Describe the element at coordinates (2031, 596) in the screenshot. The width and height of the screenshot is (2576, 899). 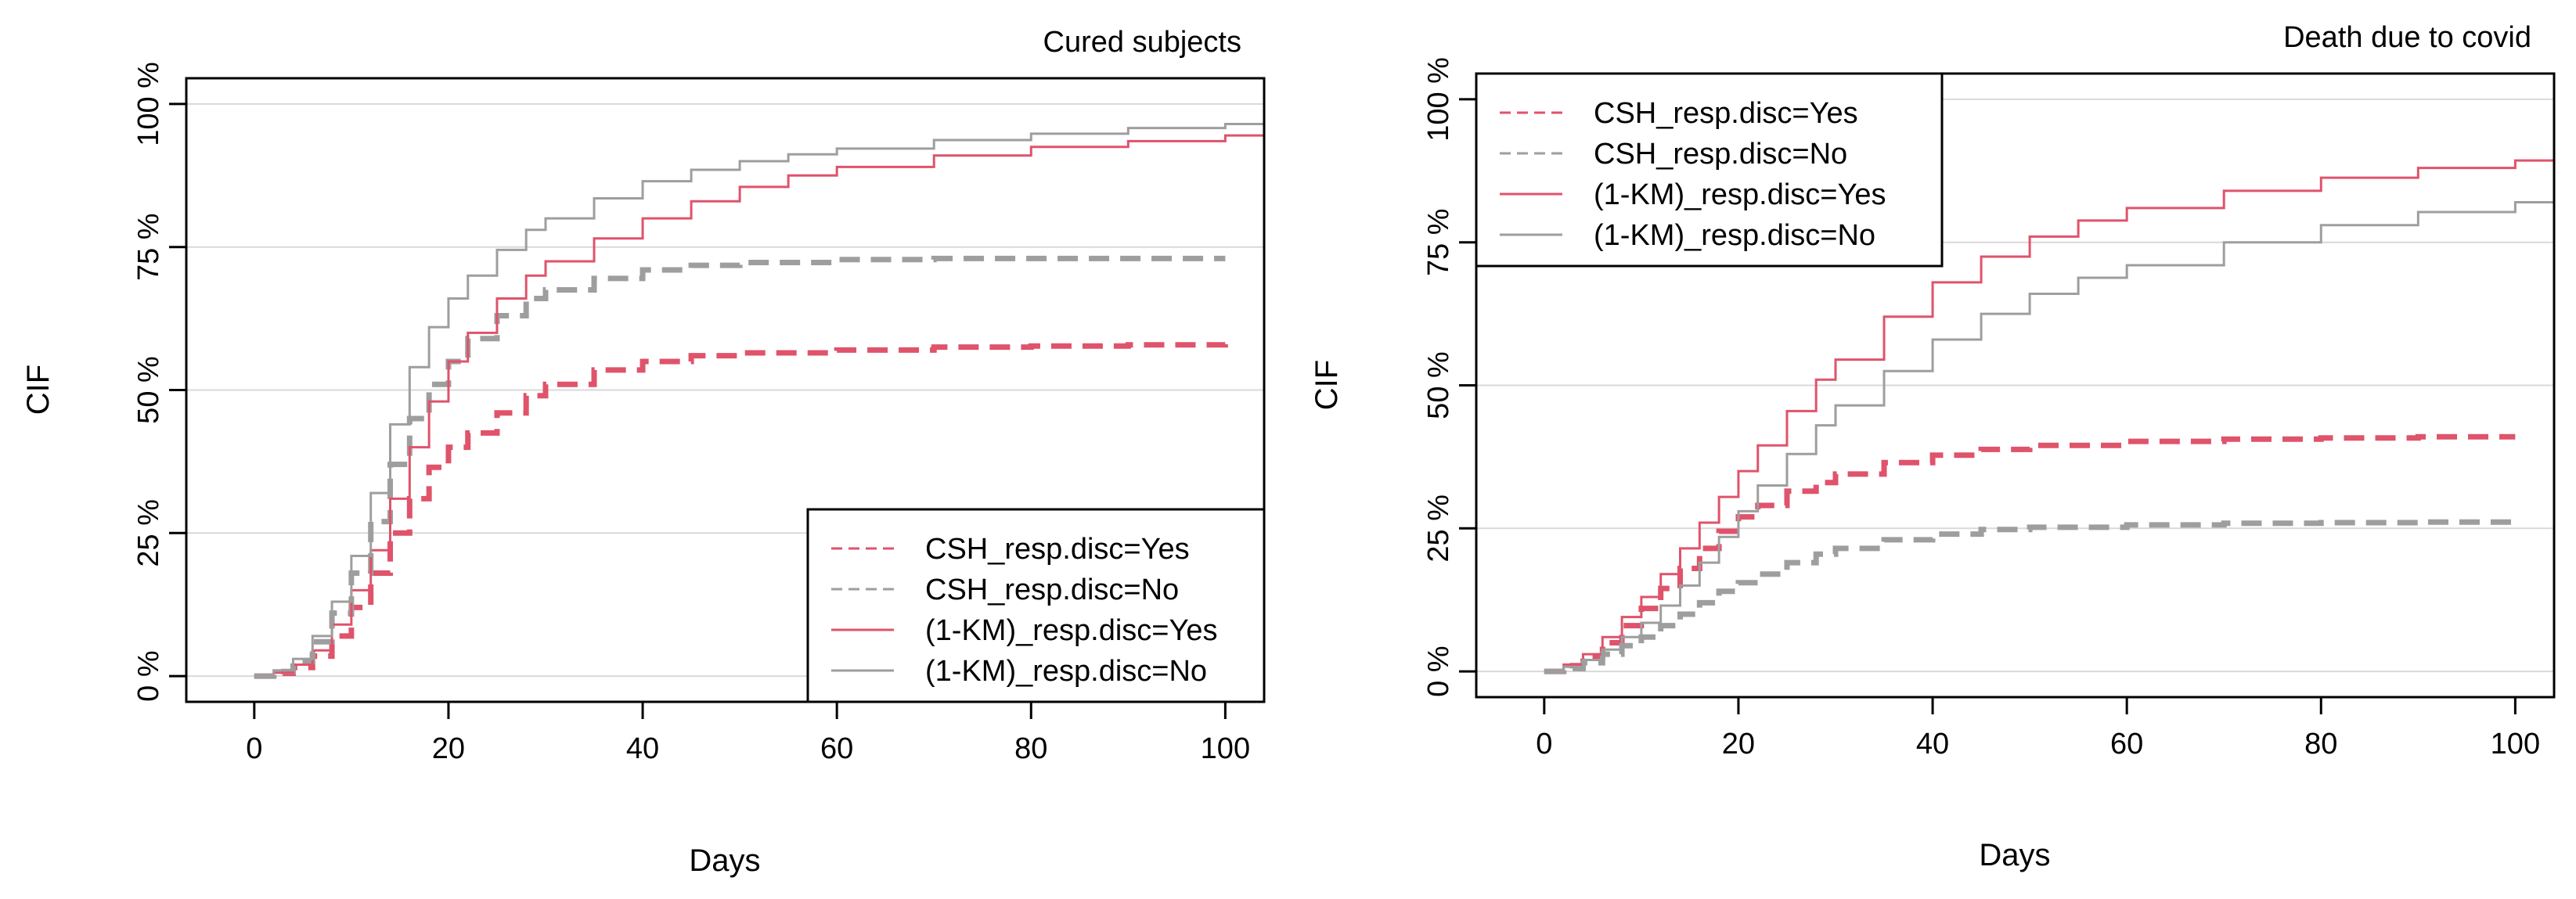
I see `series-csh-resp-disc-no` at that location.